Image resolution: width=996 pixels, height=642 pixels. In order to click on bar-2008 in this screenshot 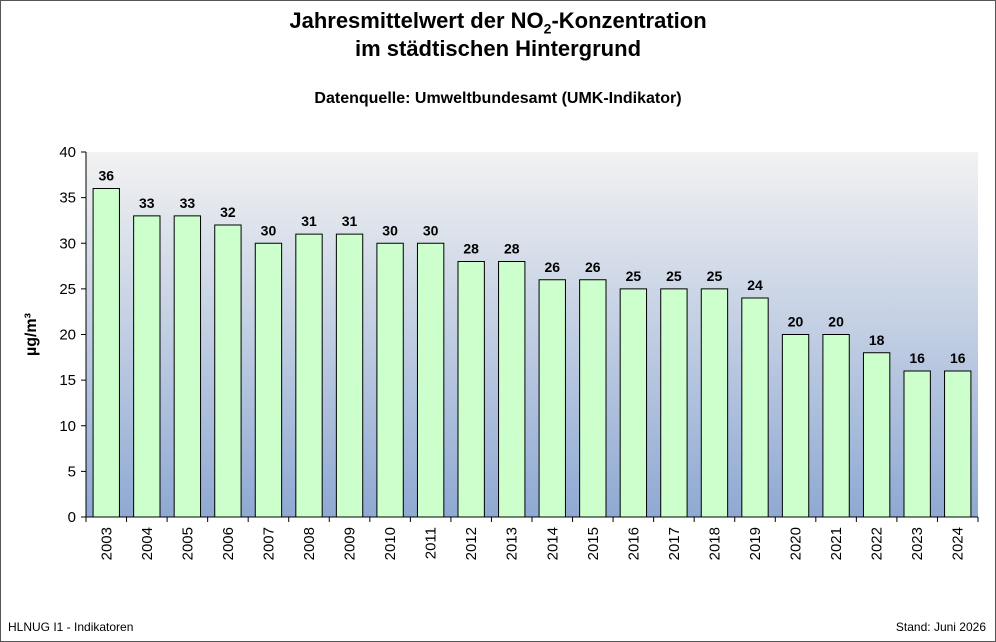, I will do `click(309, 375)`.